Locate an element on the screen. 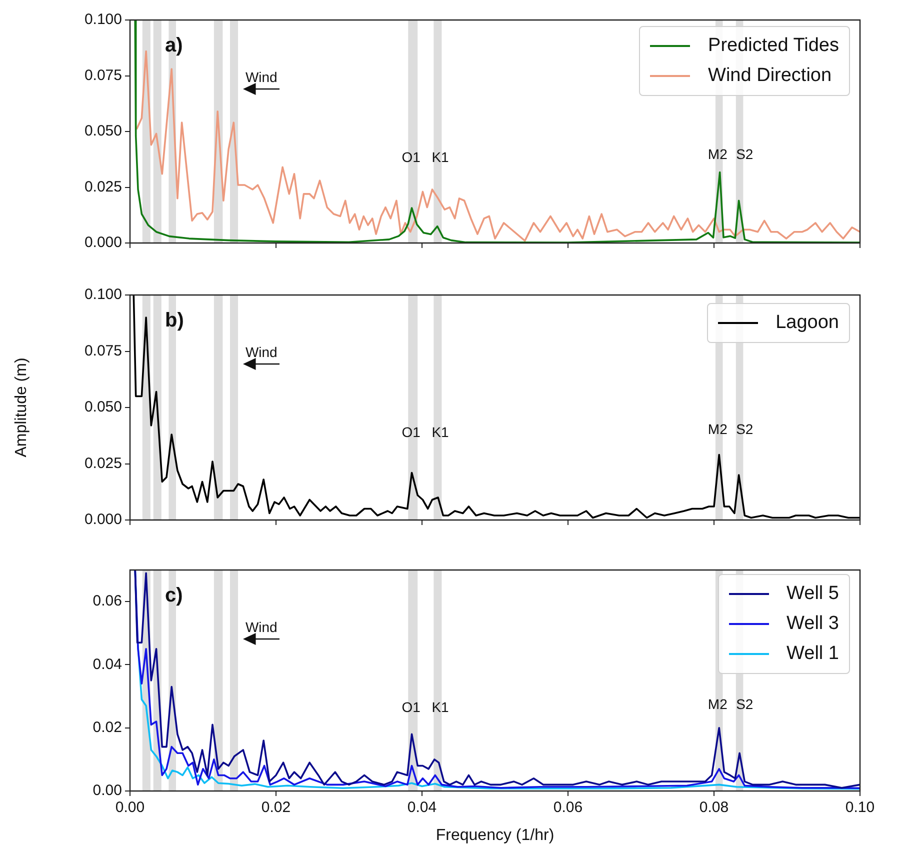 This screenshot has height=854, width=899. x-tick-label: 0.08 is located at coordinates (714, 807).